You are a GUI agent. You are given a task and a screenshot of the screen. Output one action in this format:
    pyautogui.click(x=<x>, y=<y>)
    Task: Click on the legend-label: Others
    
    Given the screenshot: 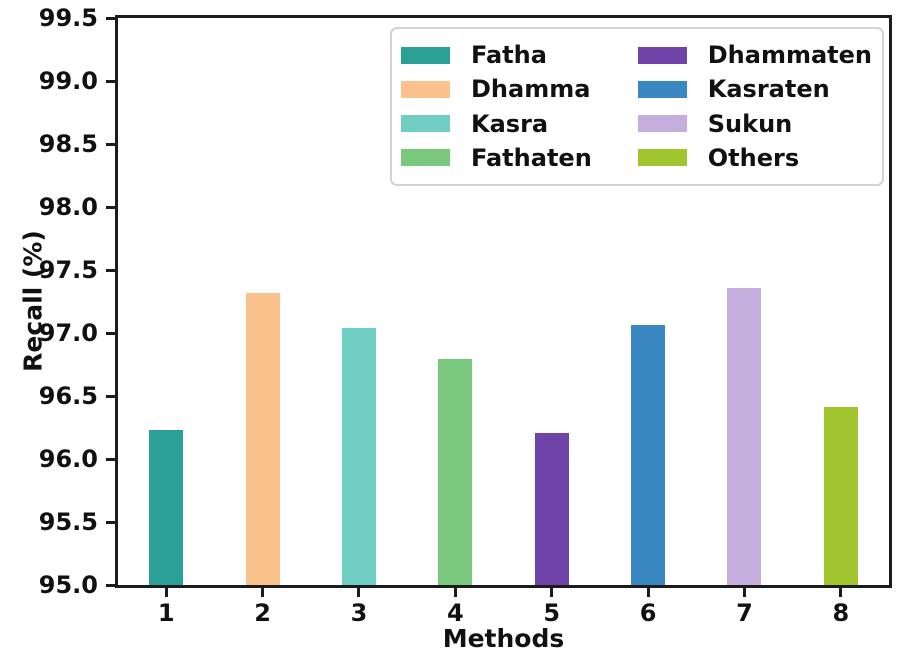 What is the action you would take?
    pyautogui.click(x=753, y=157)
    